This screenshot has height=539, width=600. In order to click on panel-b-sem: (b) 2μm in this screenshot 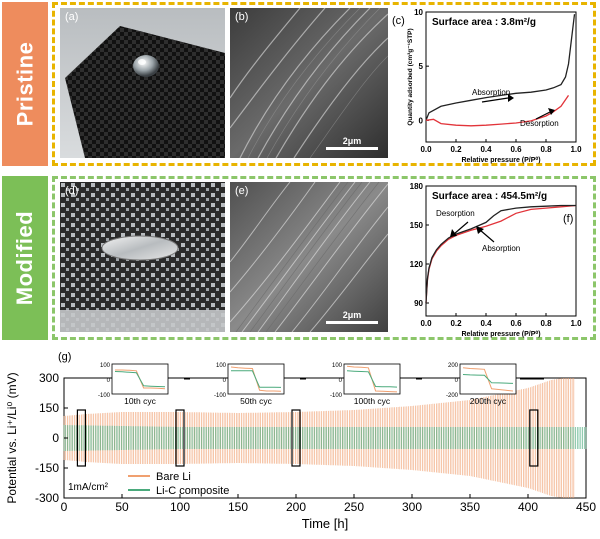, I will do `click(309, 83)`.